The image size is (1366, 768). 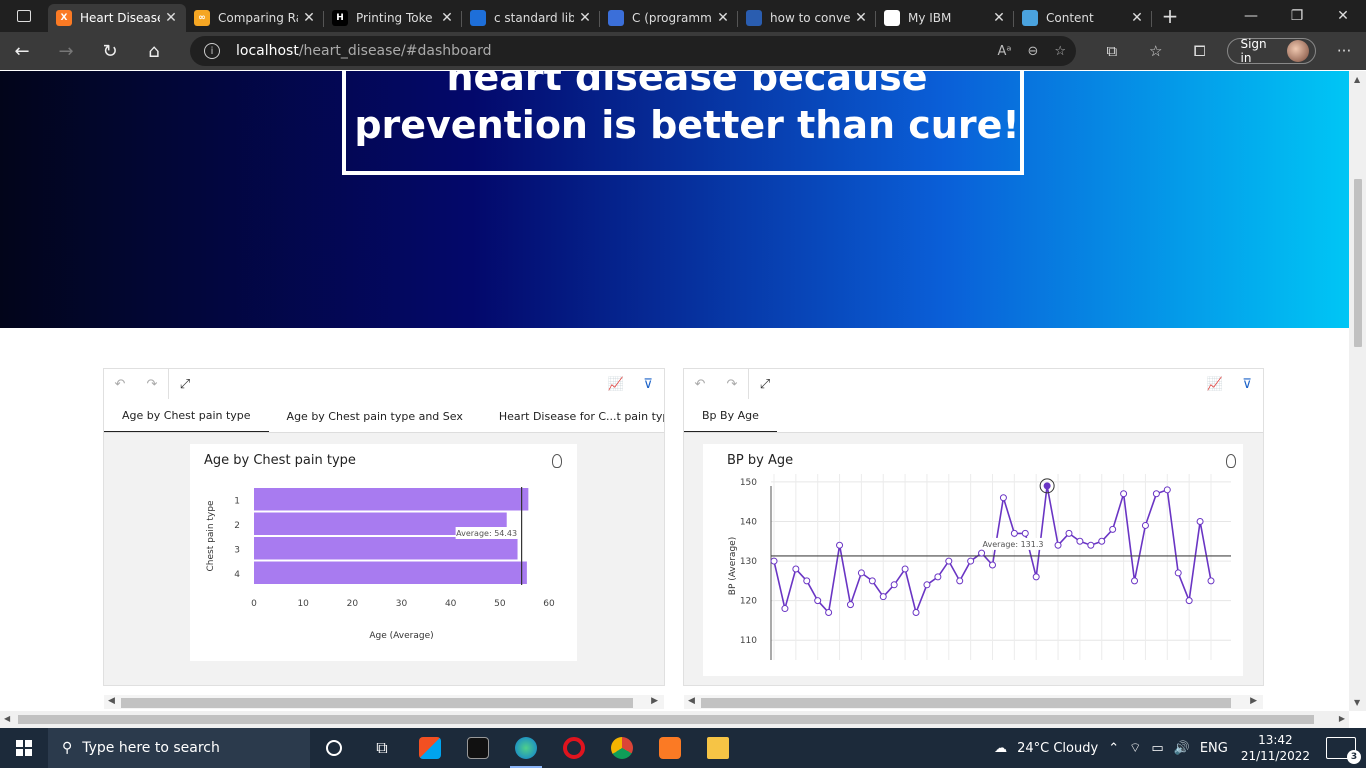 I want to click on read-aloud-icon: Aᵃ, so click(x=1004, y=51).